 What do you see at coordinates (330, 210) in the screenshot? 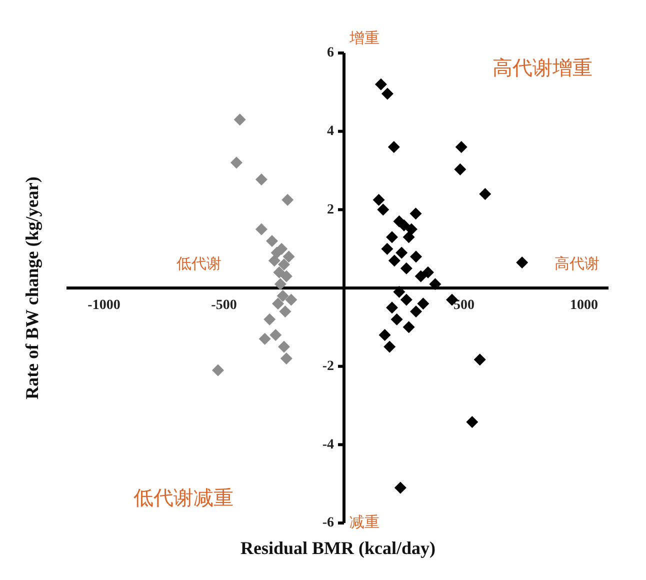
I see `y-tick-label: 2` at bounding box center [330, 210].